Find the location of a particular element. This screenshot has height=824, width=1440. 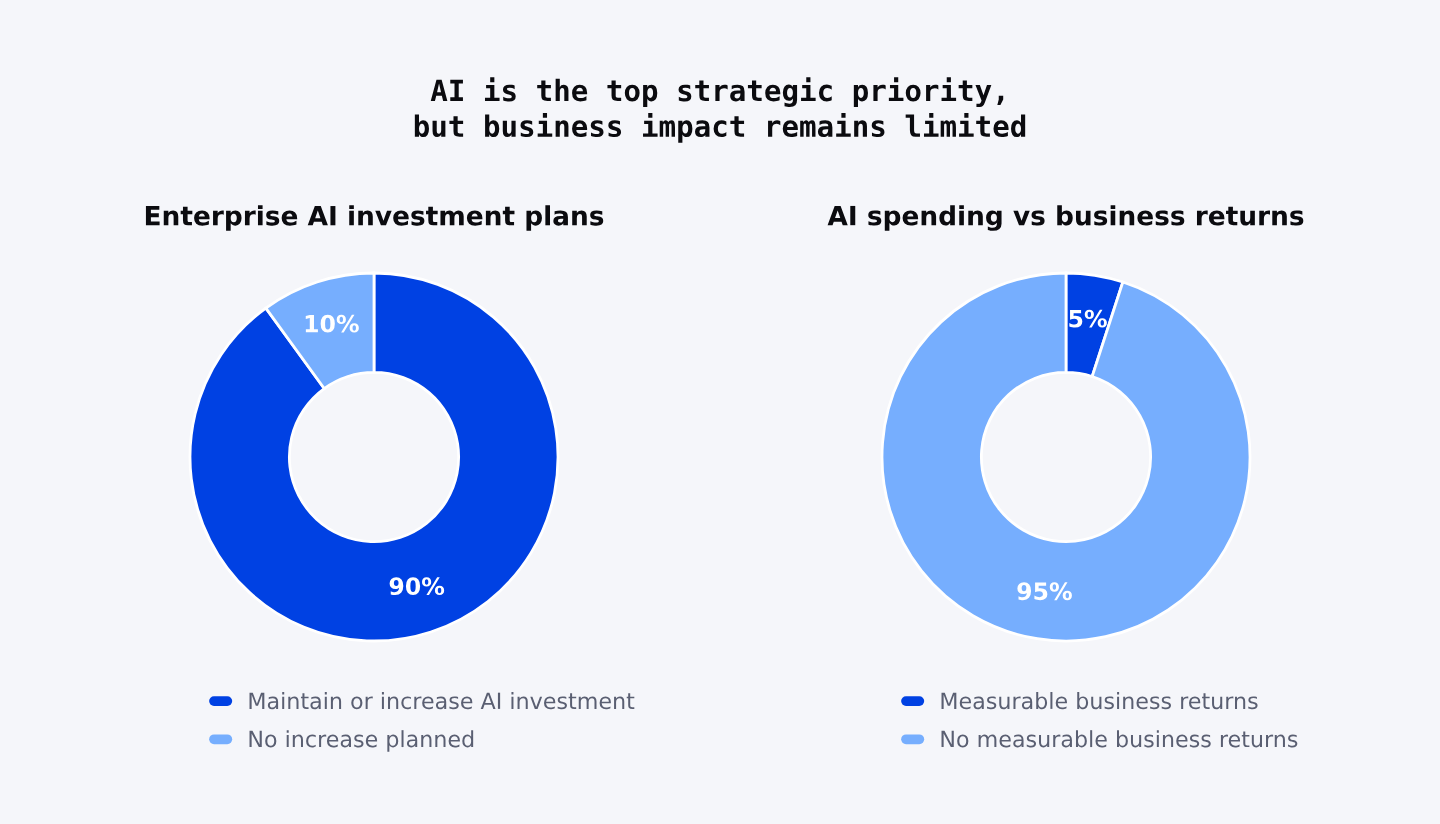

chart-title: AI spending vs business returns is located at coordinates (1065, 218).